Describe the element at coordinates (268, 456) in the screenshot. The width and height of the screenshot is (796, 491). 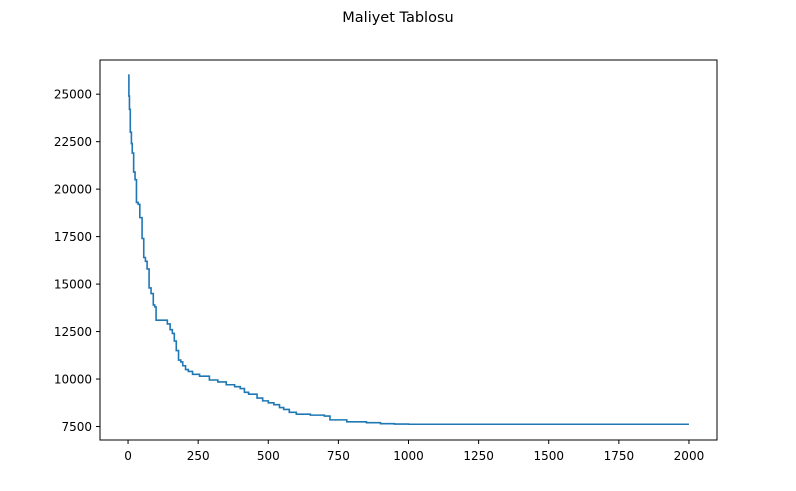
I see `x-tick-label: 500` at that location.